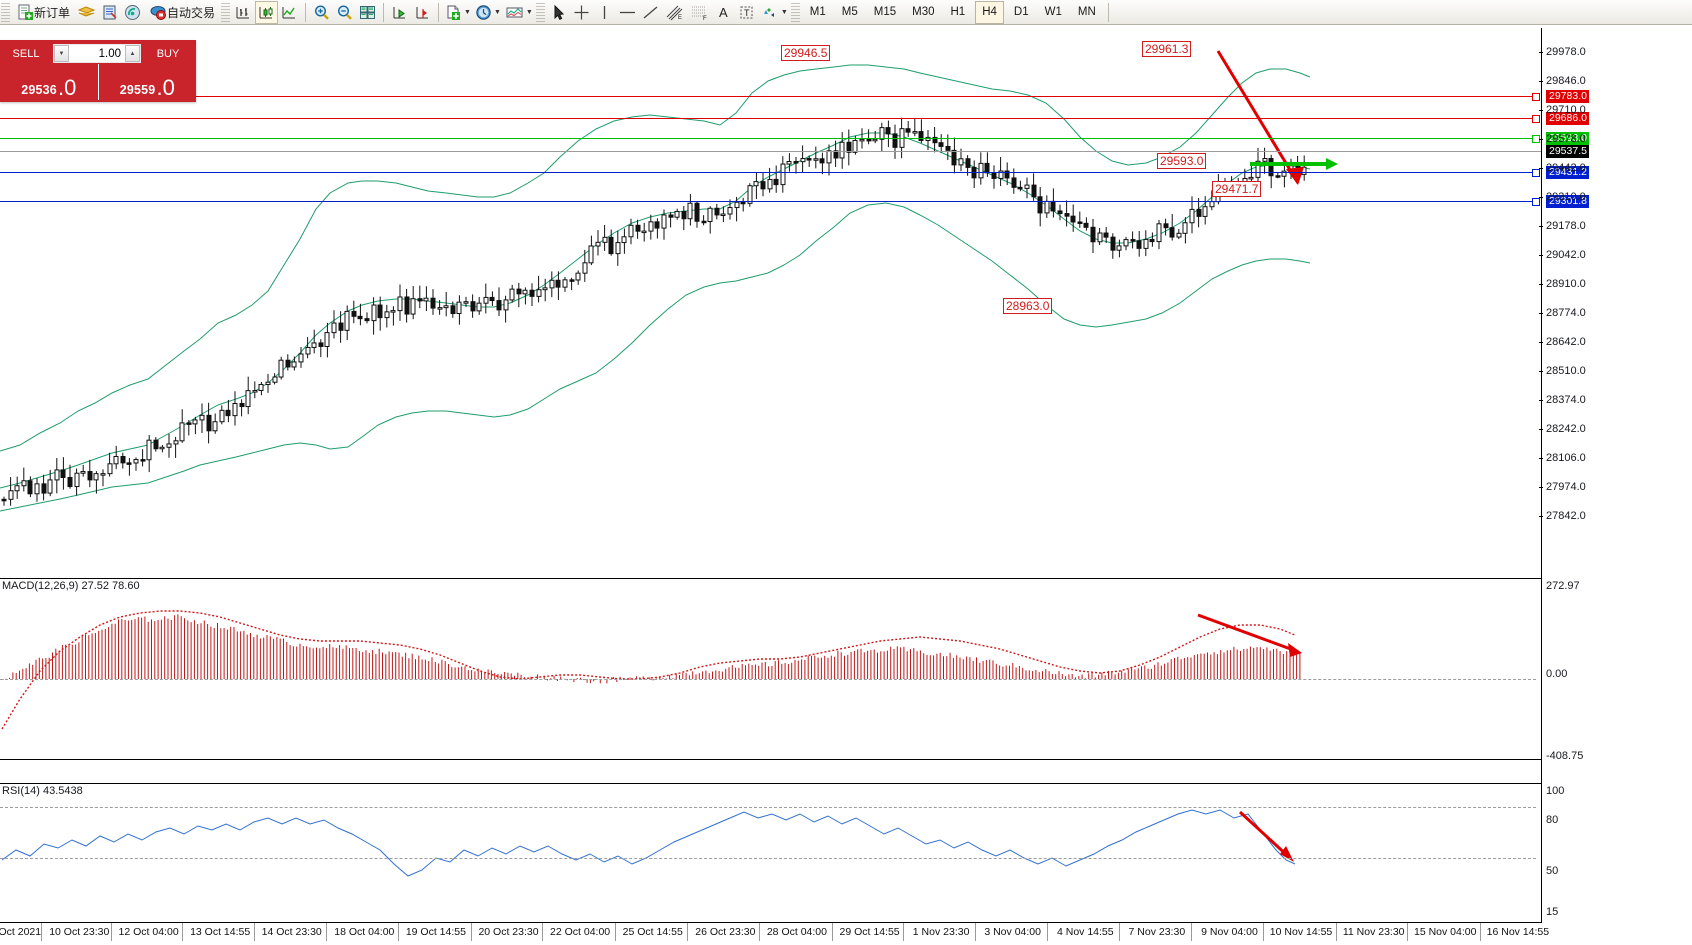 The height and width of the screenshot is (945, 1692). What do you see at coordinates (958, 12) in the screenshot?
I see `timeframe-h1: H1` at bounding box center [958, 12].